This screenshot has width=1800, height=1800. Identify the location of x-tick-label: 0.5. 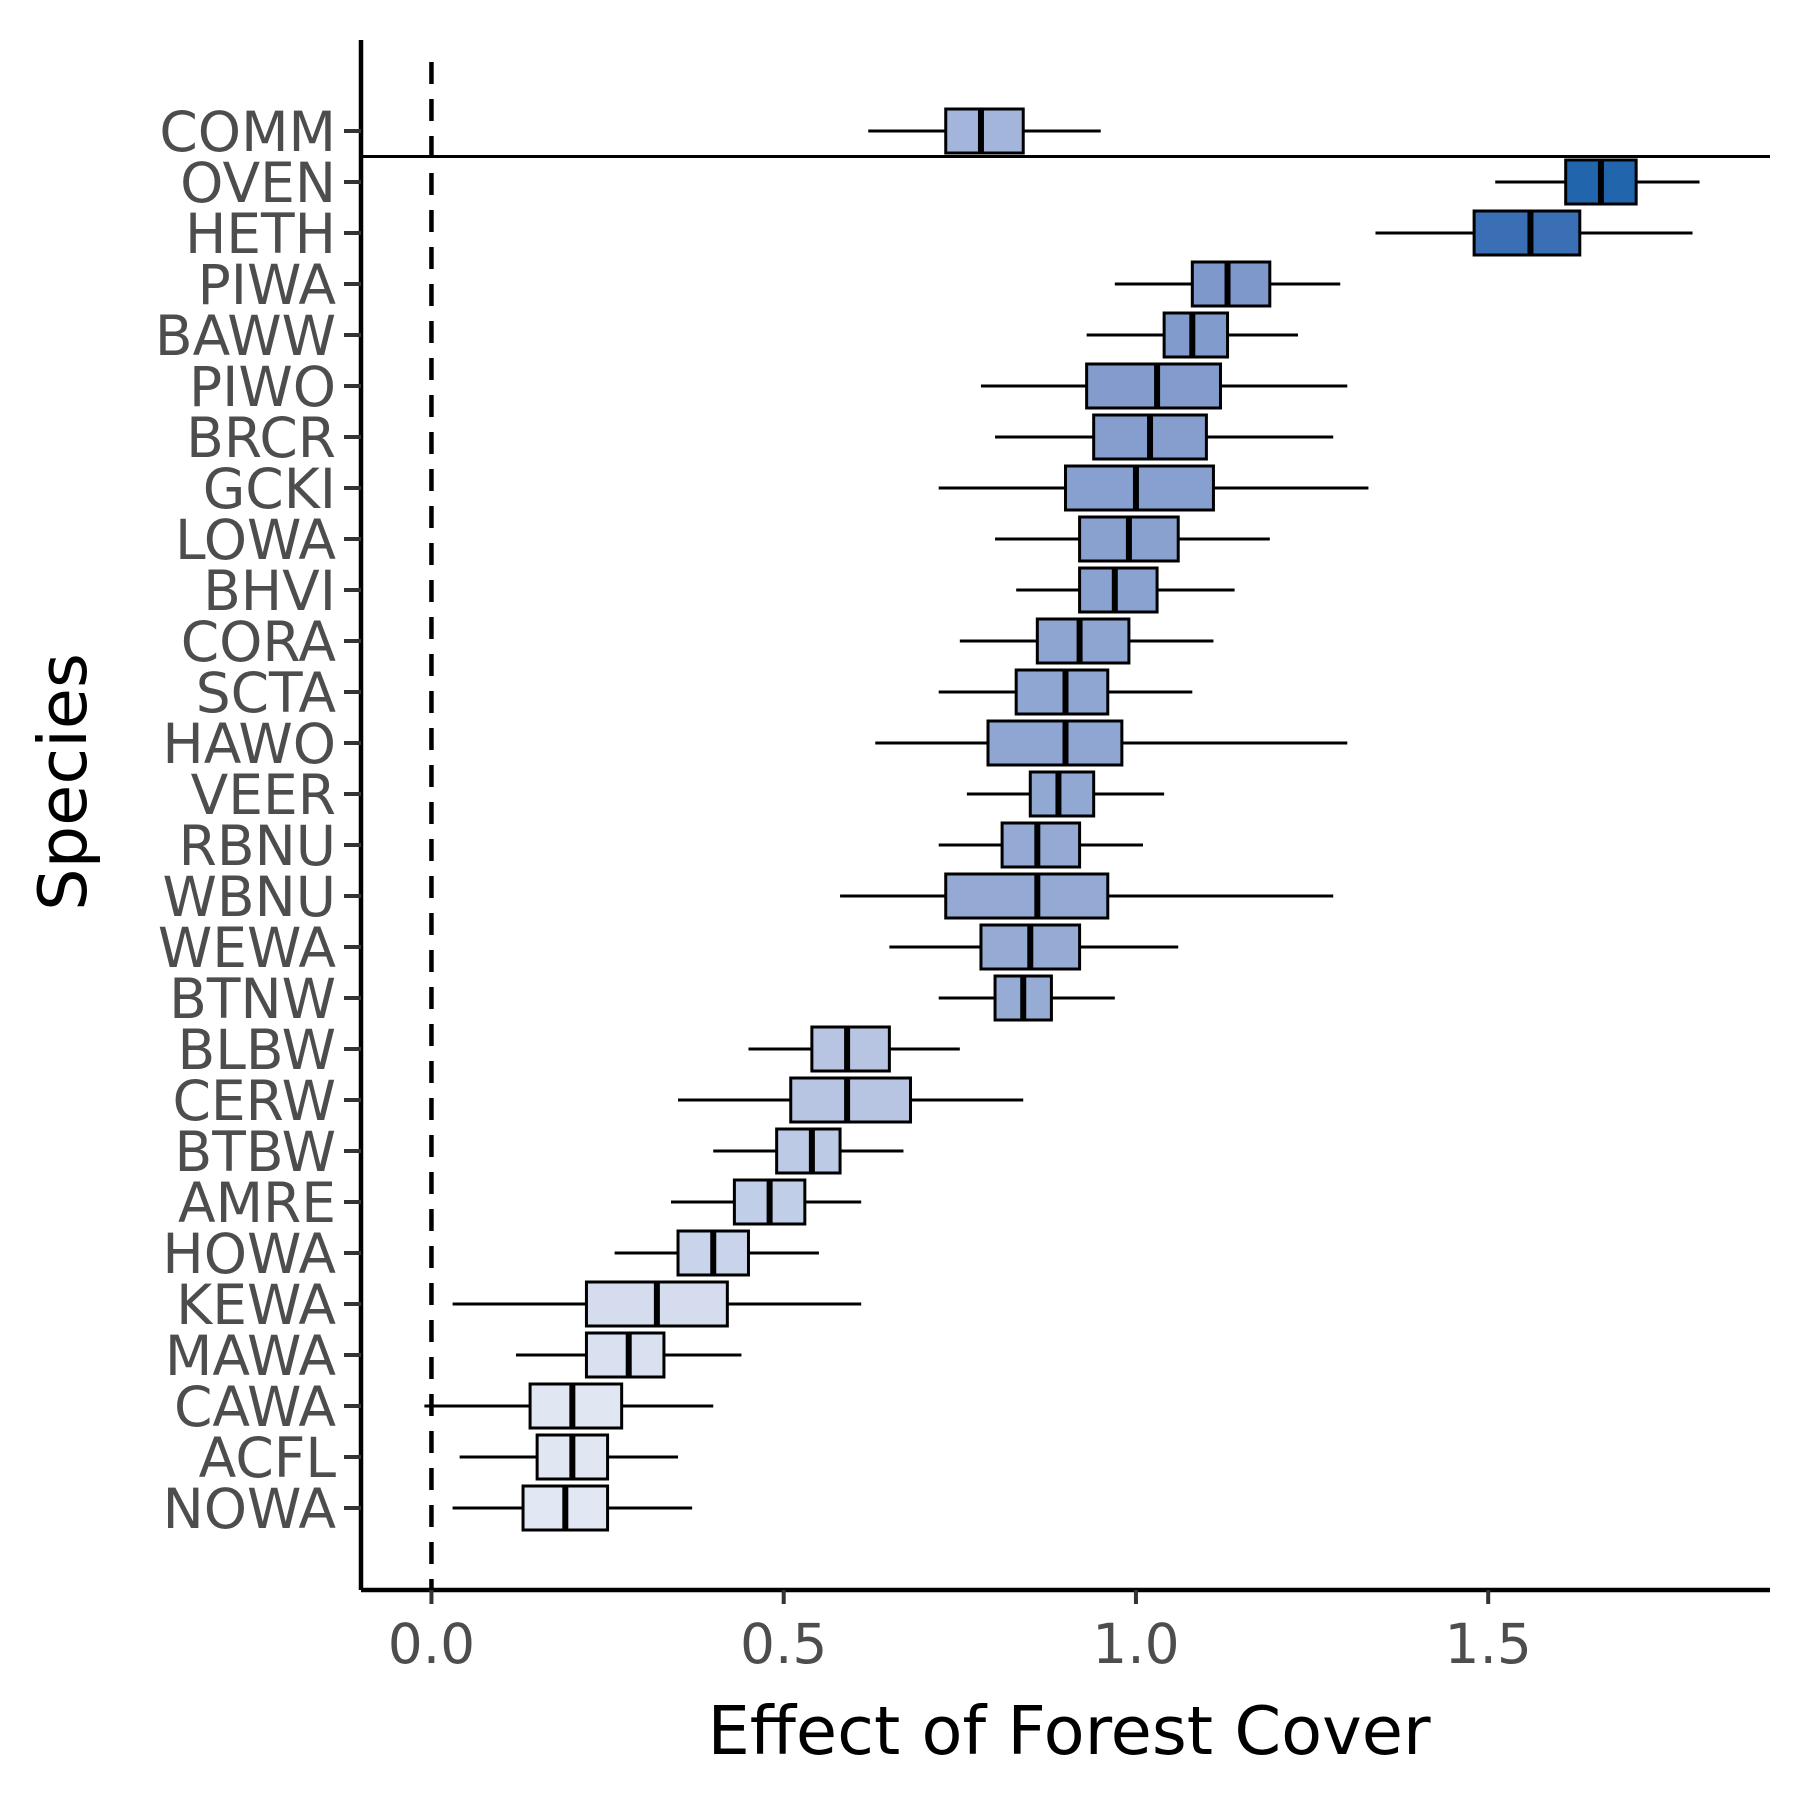
(783, 1644).